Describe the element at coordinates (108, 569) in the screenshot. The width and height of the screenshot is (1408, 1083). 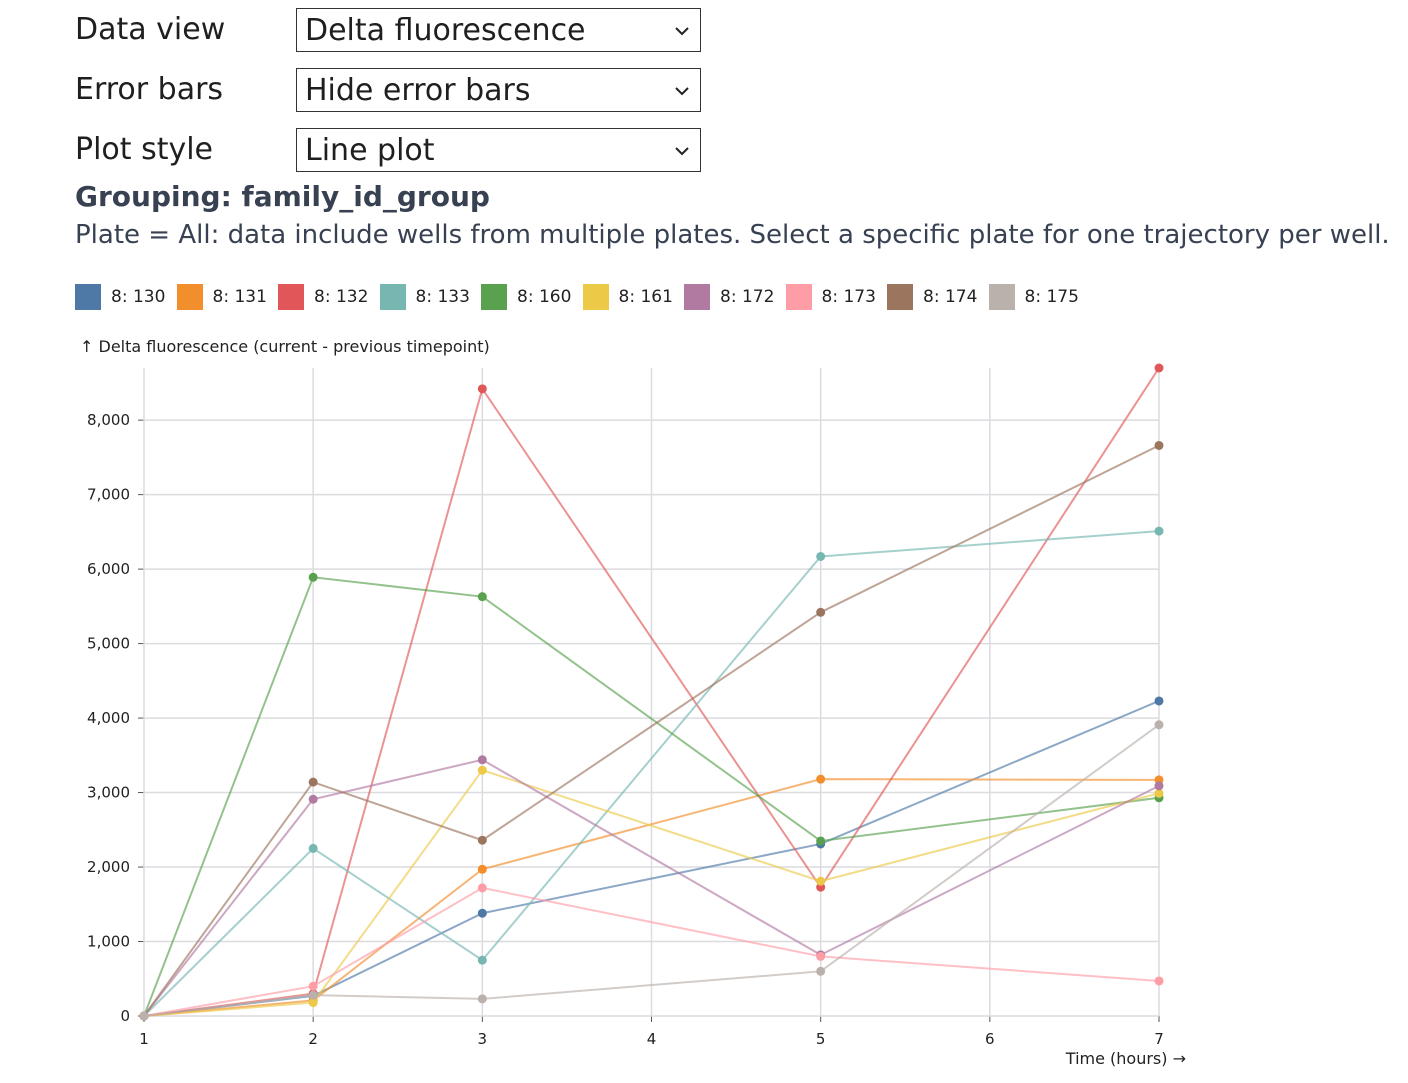
I see `y-tick-label: 6,000` at that location.